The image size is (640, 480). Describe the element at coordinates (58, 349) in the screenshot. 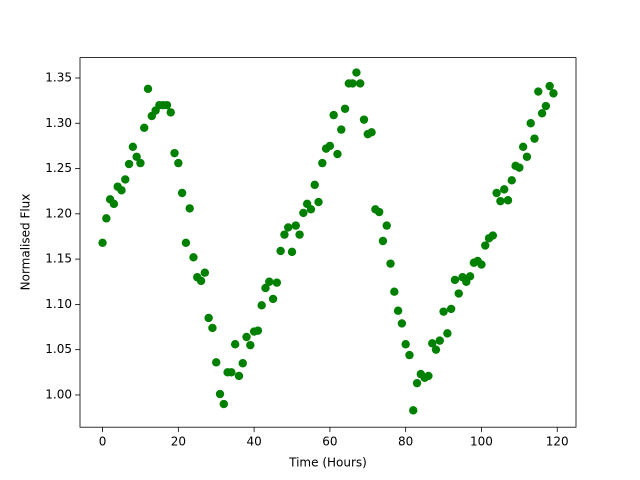

I see `y-tick-label: 1.05` at that location.